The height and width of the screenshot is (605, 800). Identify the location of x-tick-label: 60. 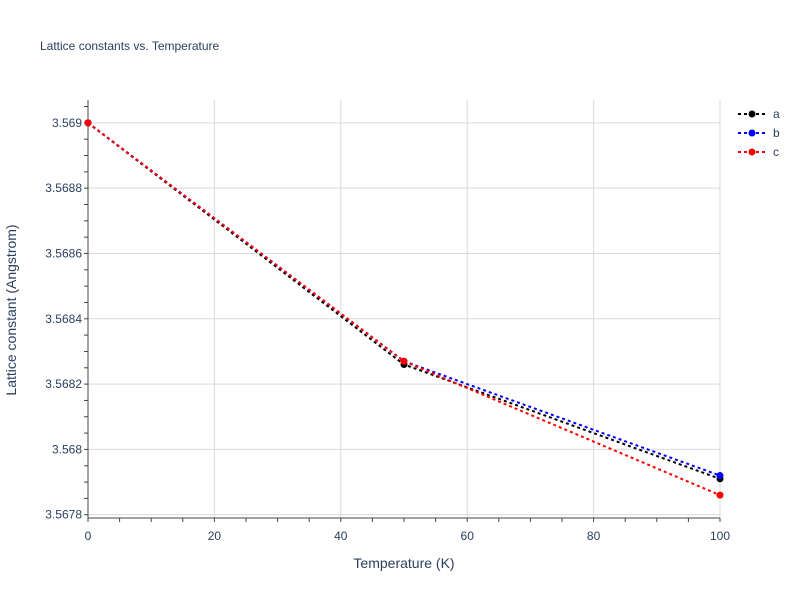
(468, 536).